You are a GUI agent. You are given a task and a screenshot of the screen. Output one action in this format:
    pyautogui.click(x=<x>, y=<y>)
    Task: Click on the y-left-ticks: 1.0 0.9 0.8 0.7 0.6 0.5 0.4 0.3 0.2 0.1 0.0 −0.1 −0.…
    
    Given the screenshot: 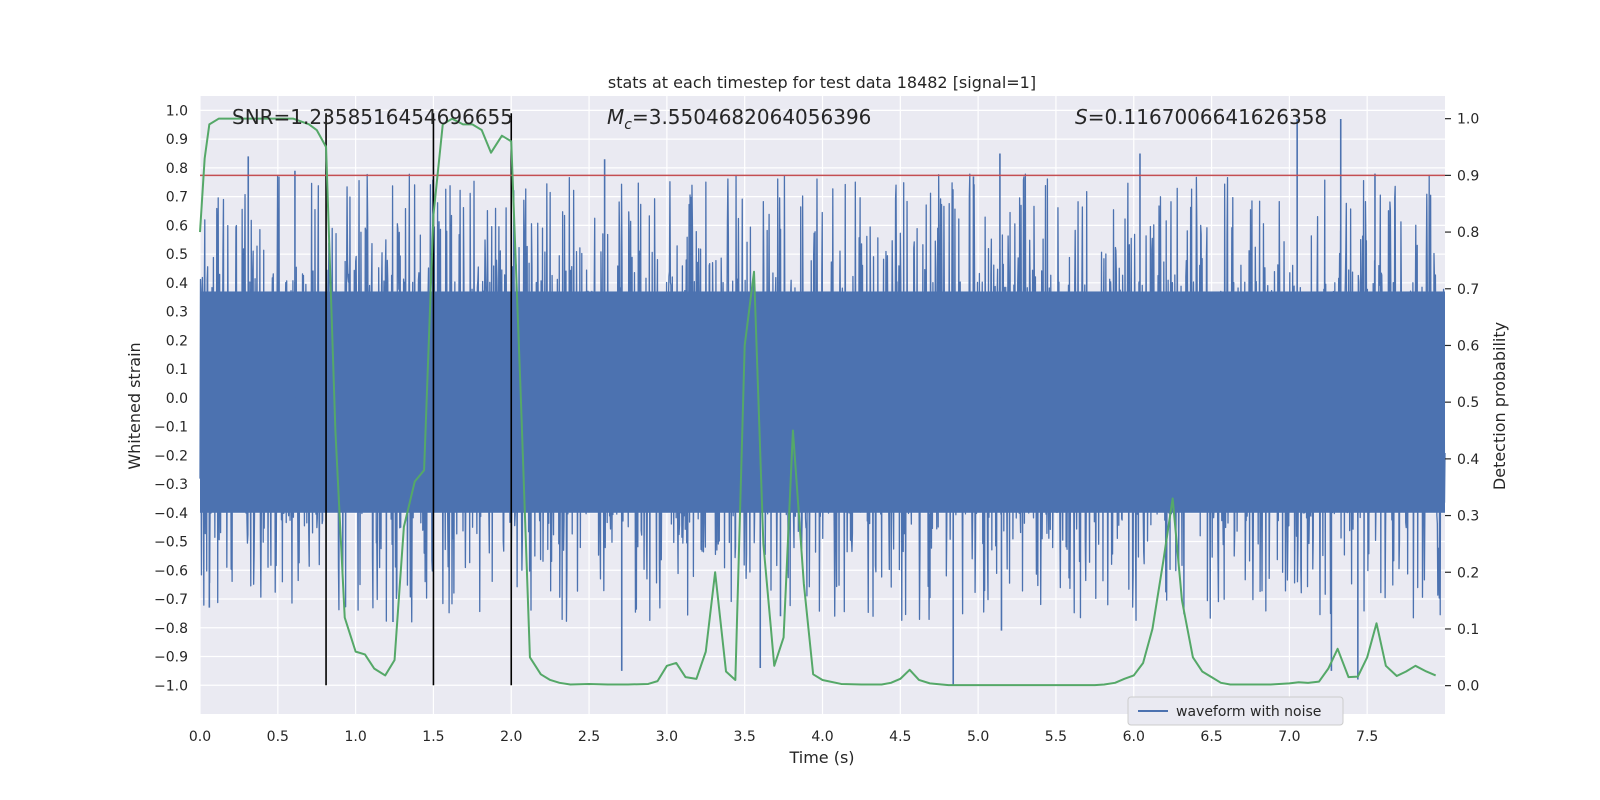 What is the action you would take?
    pyautogui.click(x=171, y=398)
    